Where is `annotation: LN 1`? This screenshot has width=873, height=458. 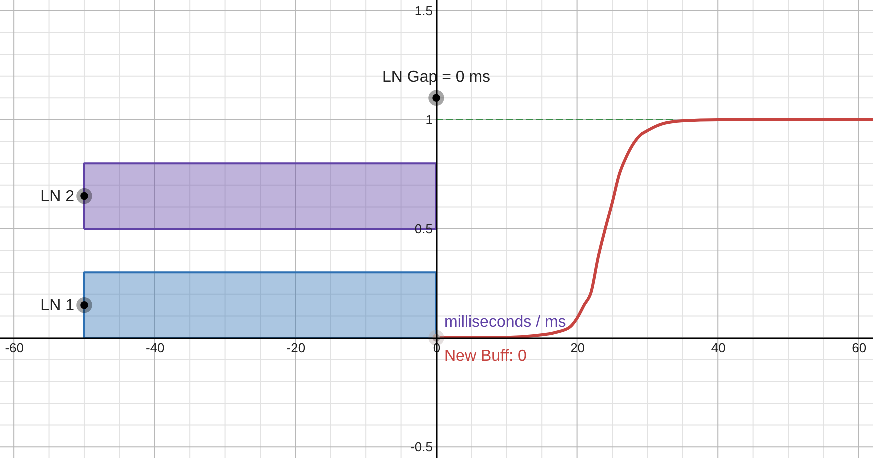
annotation: LN 1 is located at coordinates (57, 305).